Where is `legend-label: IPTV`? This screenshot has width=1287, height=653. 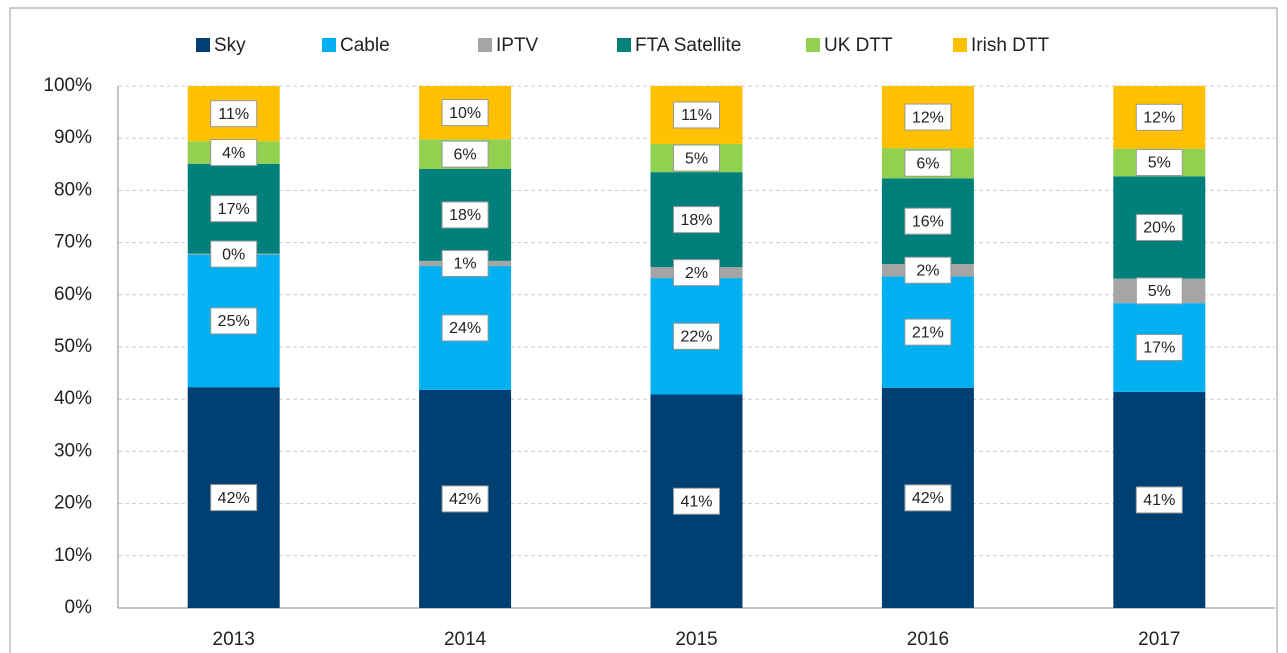
legend-label: IPTV is located at coordinates (517, 45).